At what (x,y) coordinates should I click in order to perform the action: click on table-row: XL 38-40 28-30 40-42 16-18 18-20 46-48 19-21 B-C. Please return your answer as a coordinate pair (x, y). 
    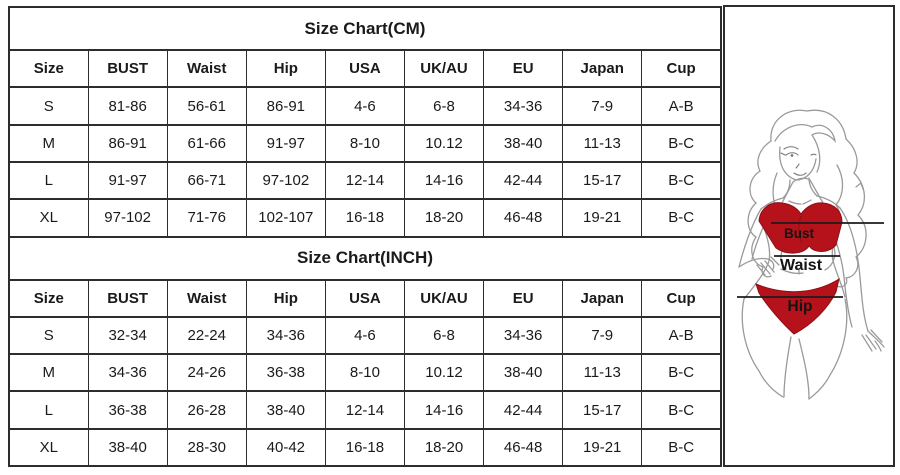
    Looking at the image, I should click on (365, 447).